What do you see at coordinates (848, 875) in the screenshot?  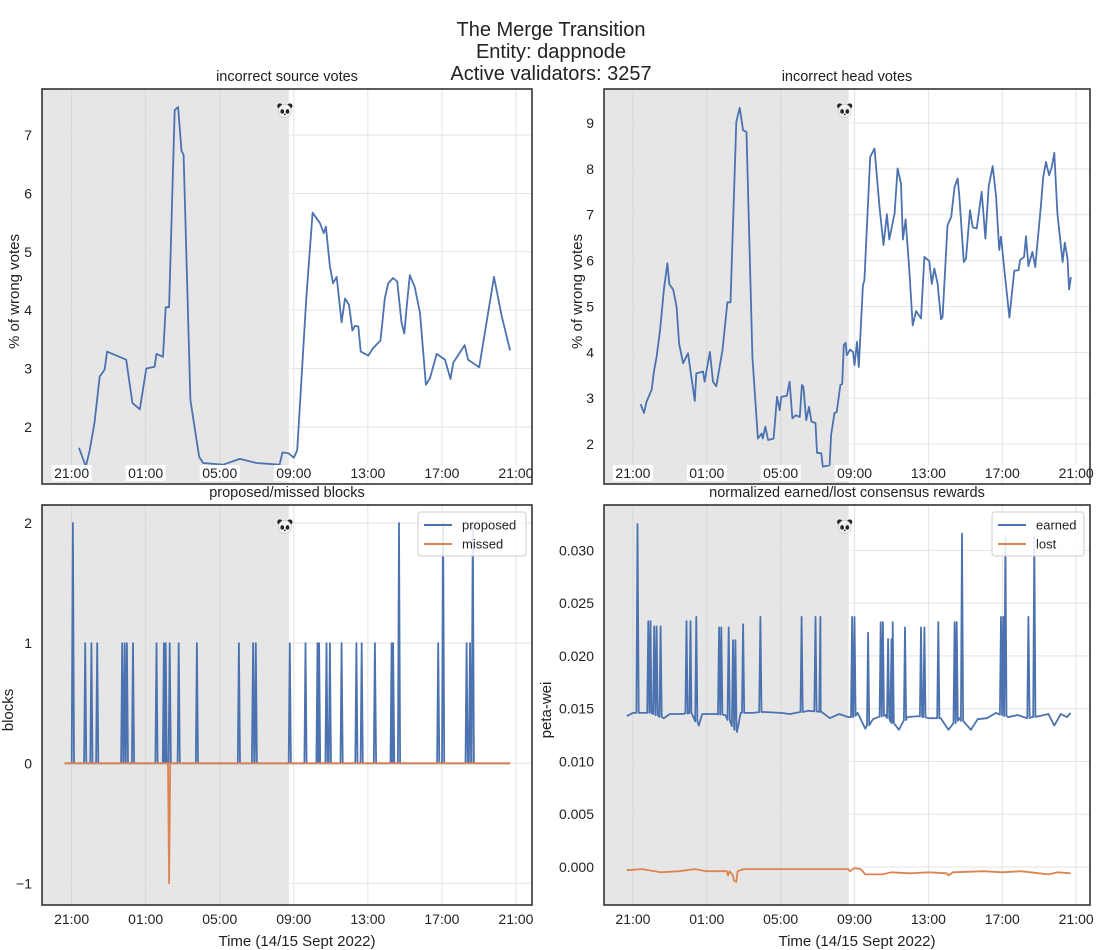 I see `series-line-lost` at bounding box center [848, 875].